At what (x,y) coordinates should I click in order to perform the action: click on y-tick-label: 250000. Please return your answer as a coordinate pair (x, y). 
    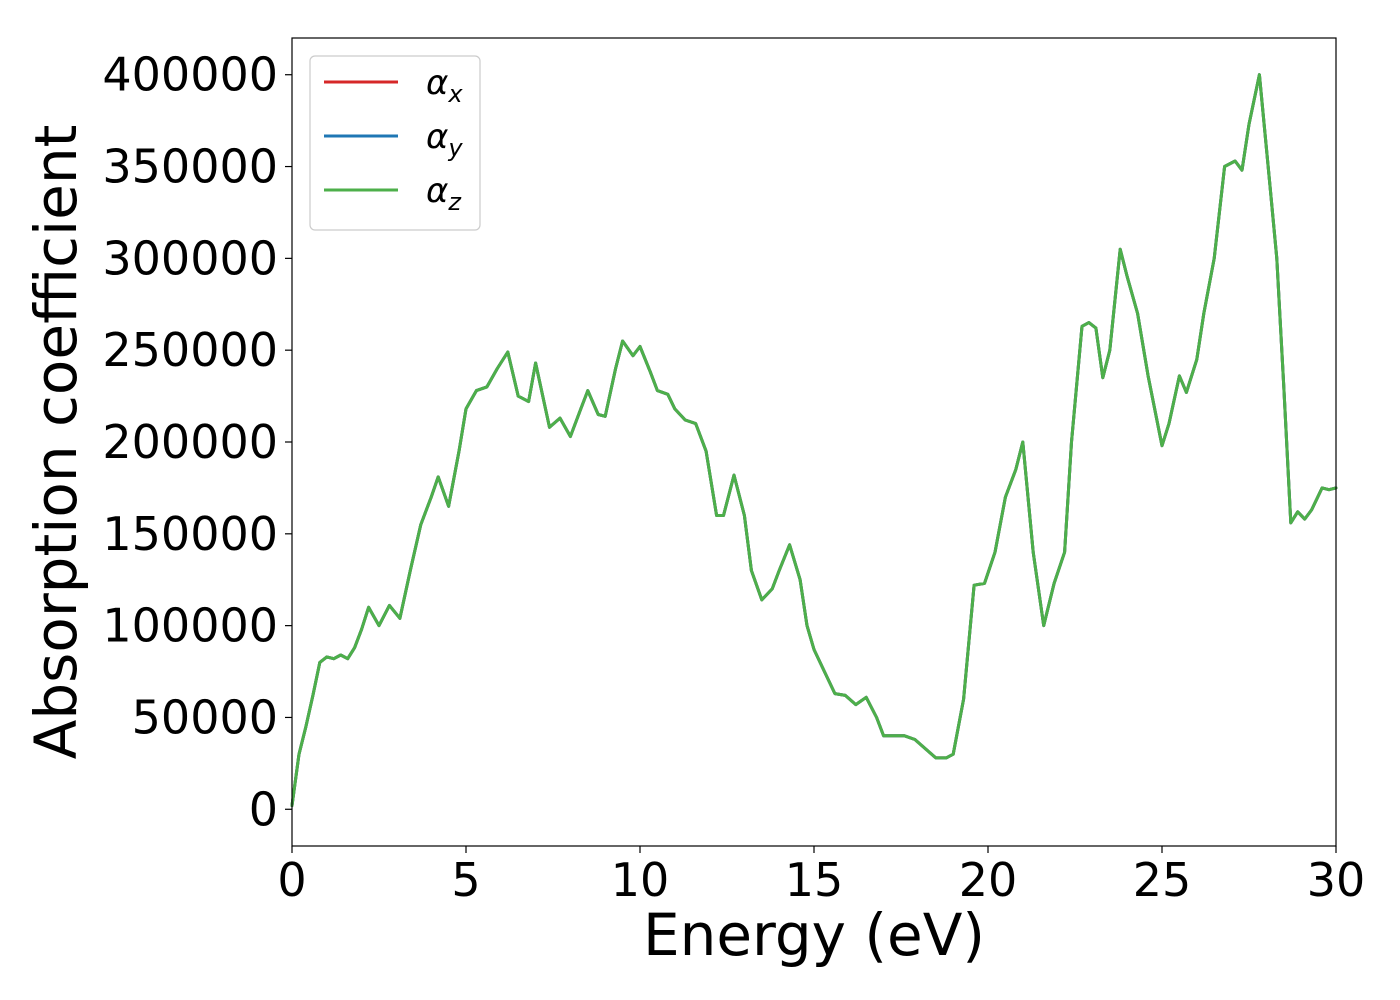
    Looking at the image, I should click on (190, 350).